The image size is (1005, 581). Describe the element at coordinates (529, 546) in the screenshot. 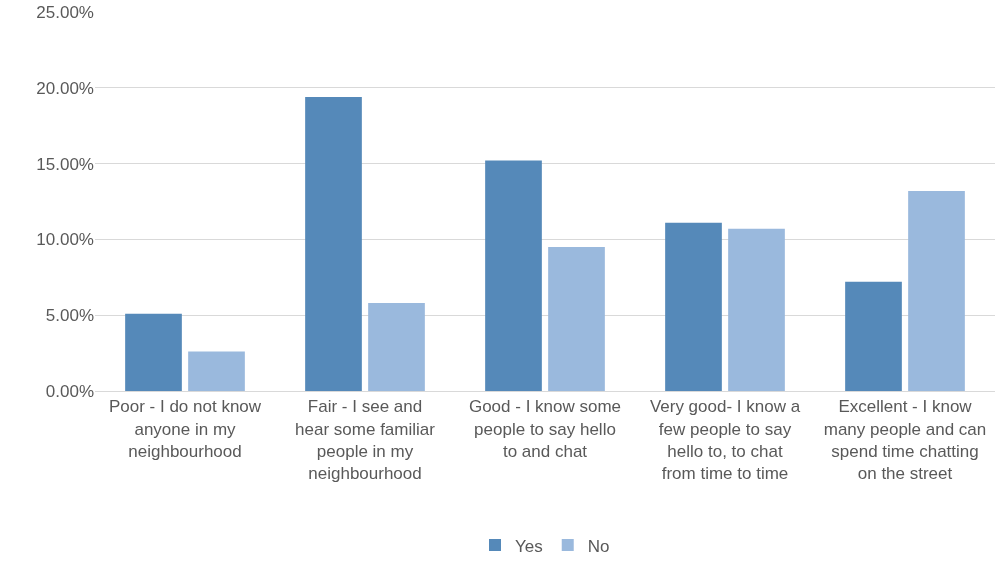

I see `legend-label: Yes` at that location.